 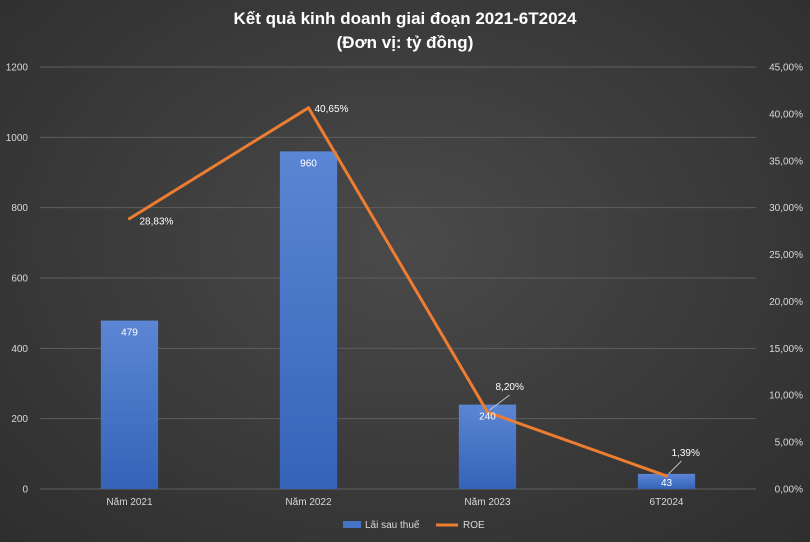 I want to click on y-left-tick-label: 0, so click(x=25, y=490).